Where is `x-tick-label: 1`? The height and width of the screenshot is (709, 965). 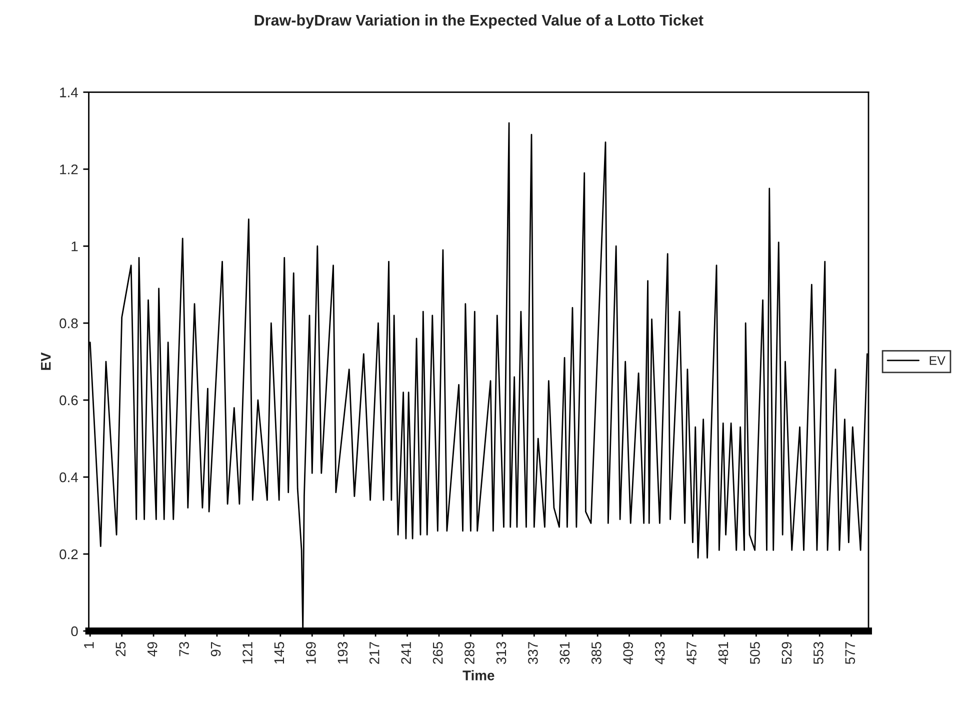
x-tick-label: 1 is located at coordinates (89, 645).